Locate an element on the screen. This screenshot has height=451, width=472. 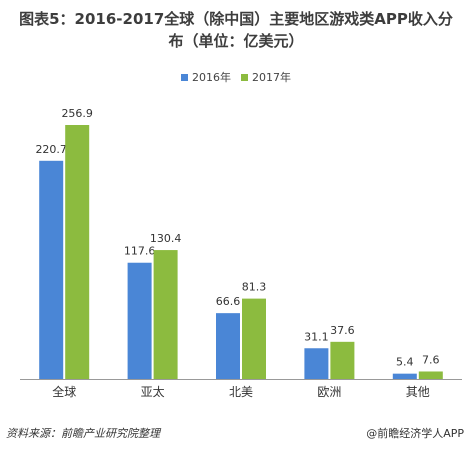
data-label: 117.6 is located at coordinates (140, 251).